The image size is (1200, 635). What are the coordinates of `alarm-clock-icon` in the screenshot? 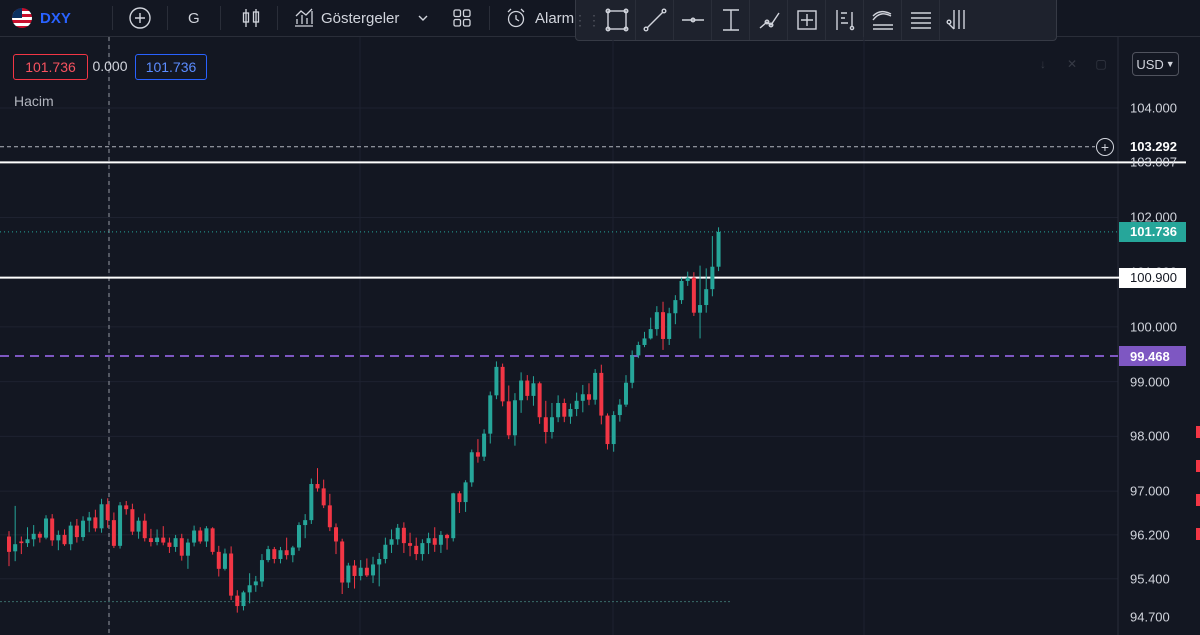 It's located at (516, 18).